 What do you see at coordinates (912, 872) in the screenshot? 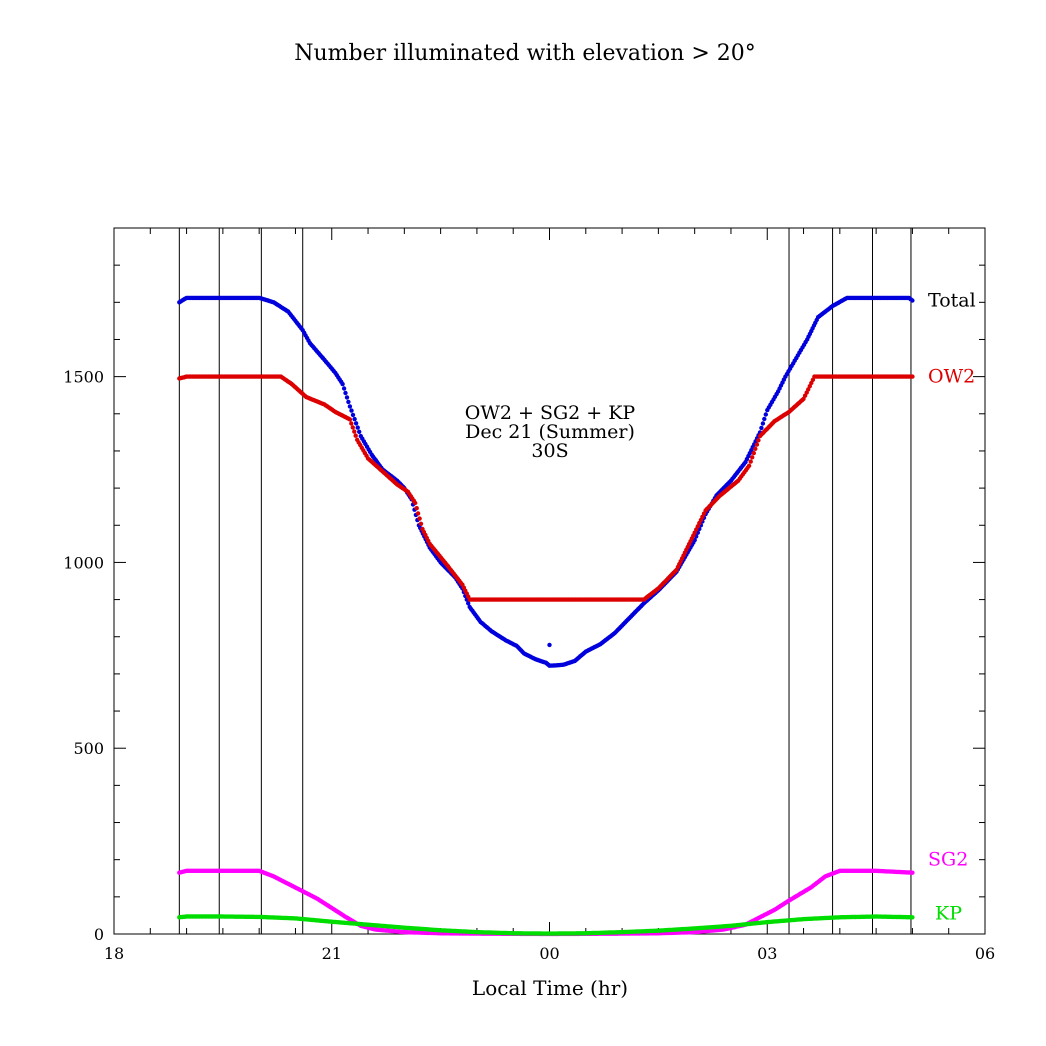
I see `data-point-sg2` at bounding box center [912, 872].